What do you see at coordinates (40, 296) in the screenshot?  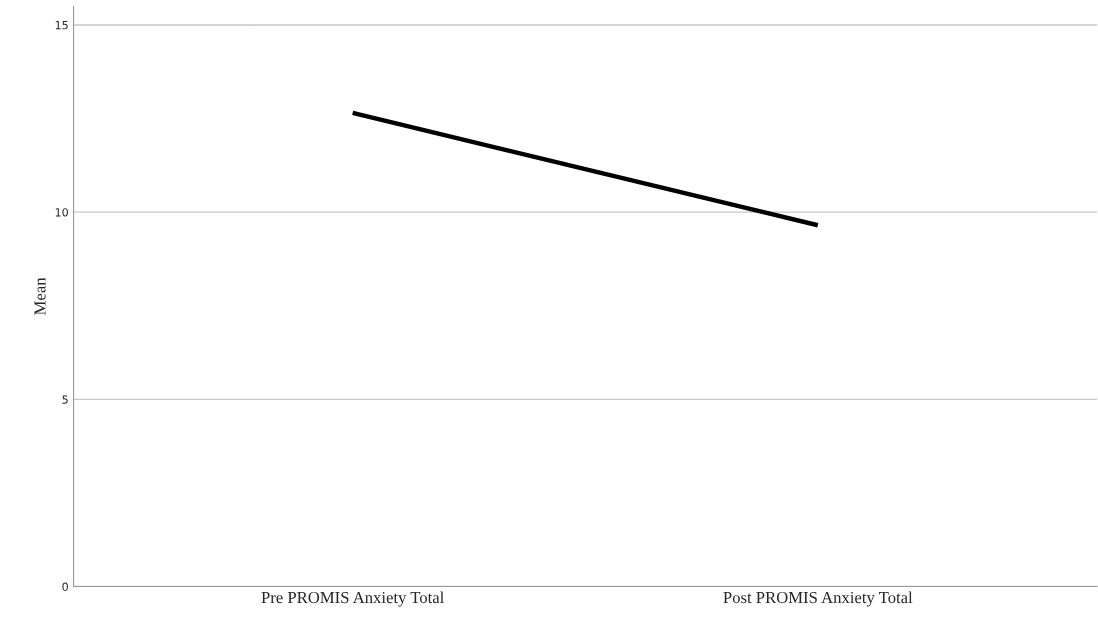 I see `y-axis-title: Mean` at bounding box center [40, 296].